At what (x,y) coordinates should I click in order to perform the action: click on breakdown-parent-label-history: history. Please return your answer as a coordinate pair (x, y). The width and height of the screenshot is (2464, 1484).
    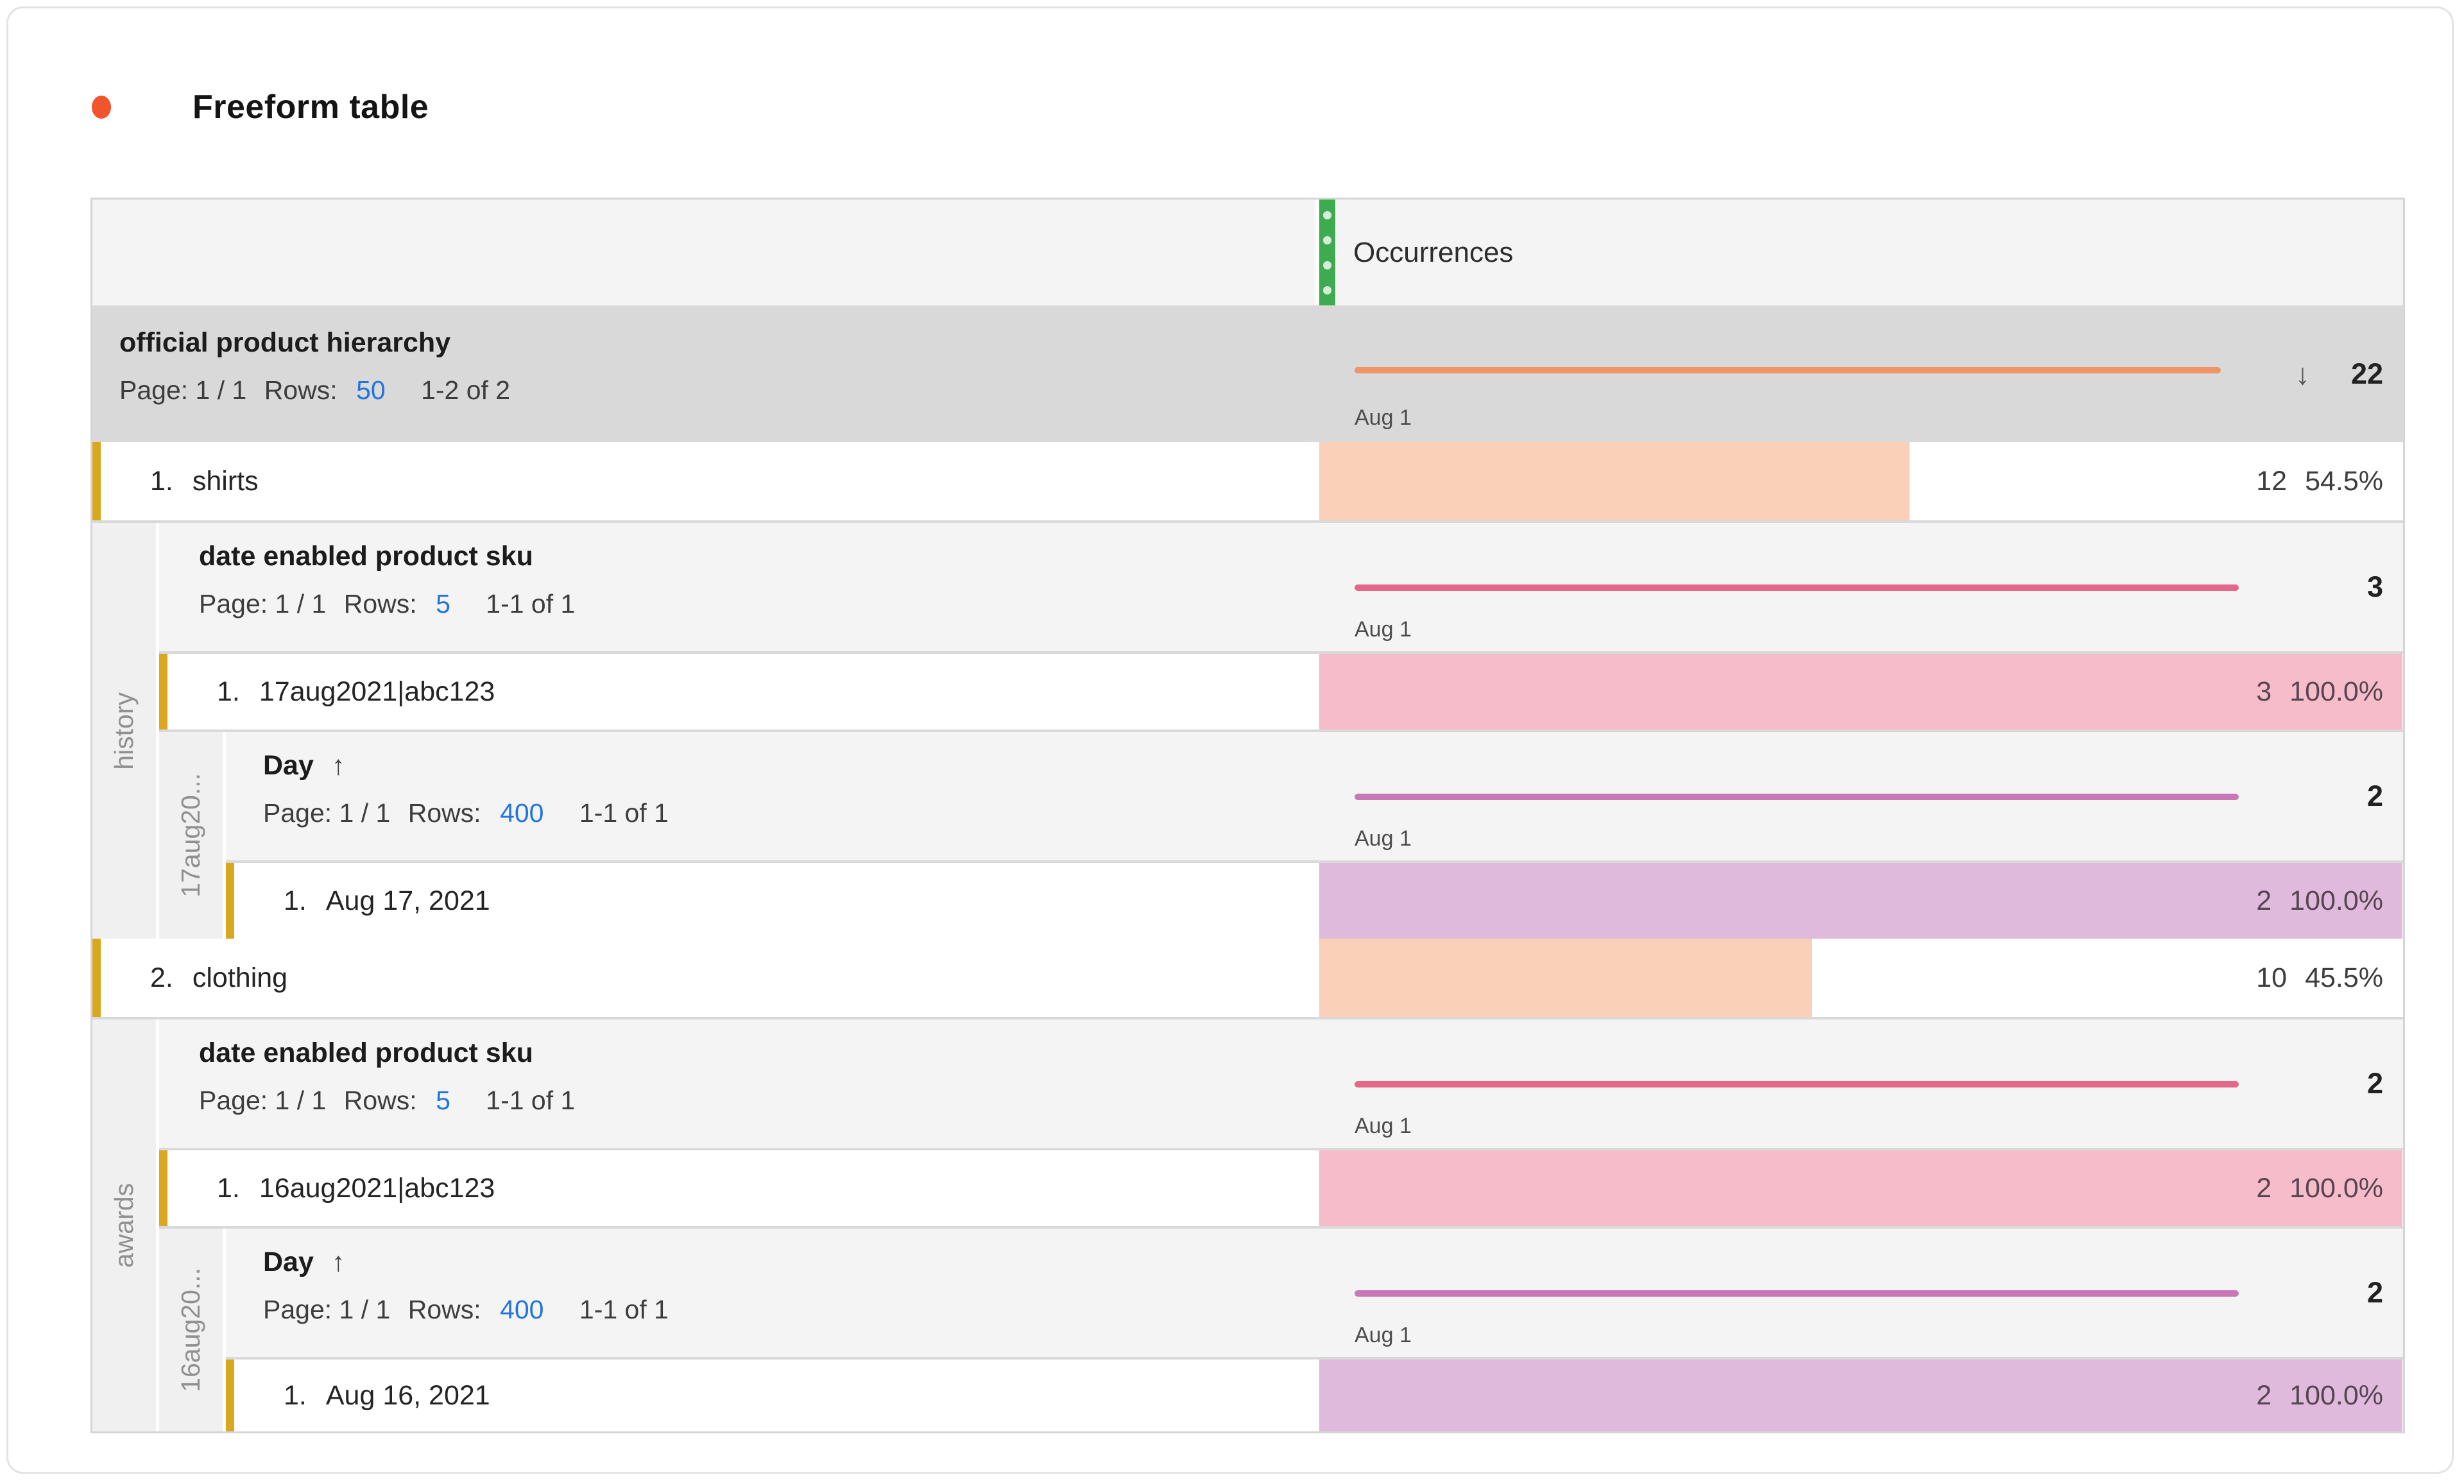
    Looking at the image, I should click on (126, 731).